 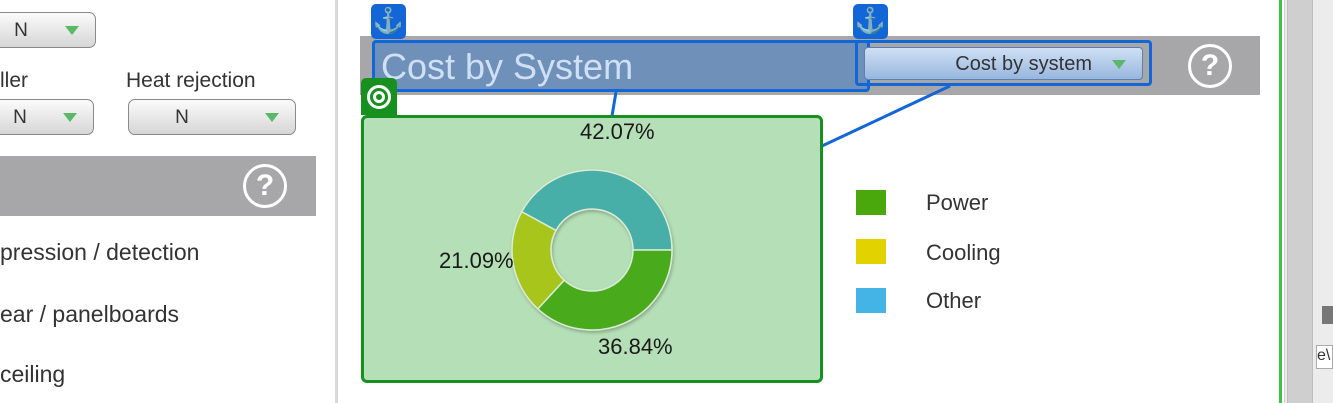 What do you see at coordinates (635, 346) in the screenshot?
I see `slice-label-power: 36.84%` at bounding box center [635, 346].